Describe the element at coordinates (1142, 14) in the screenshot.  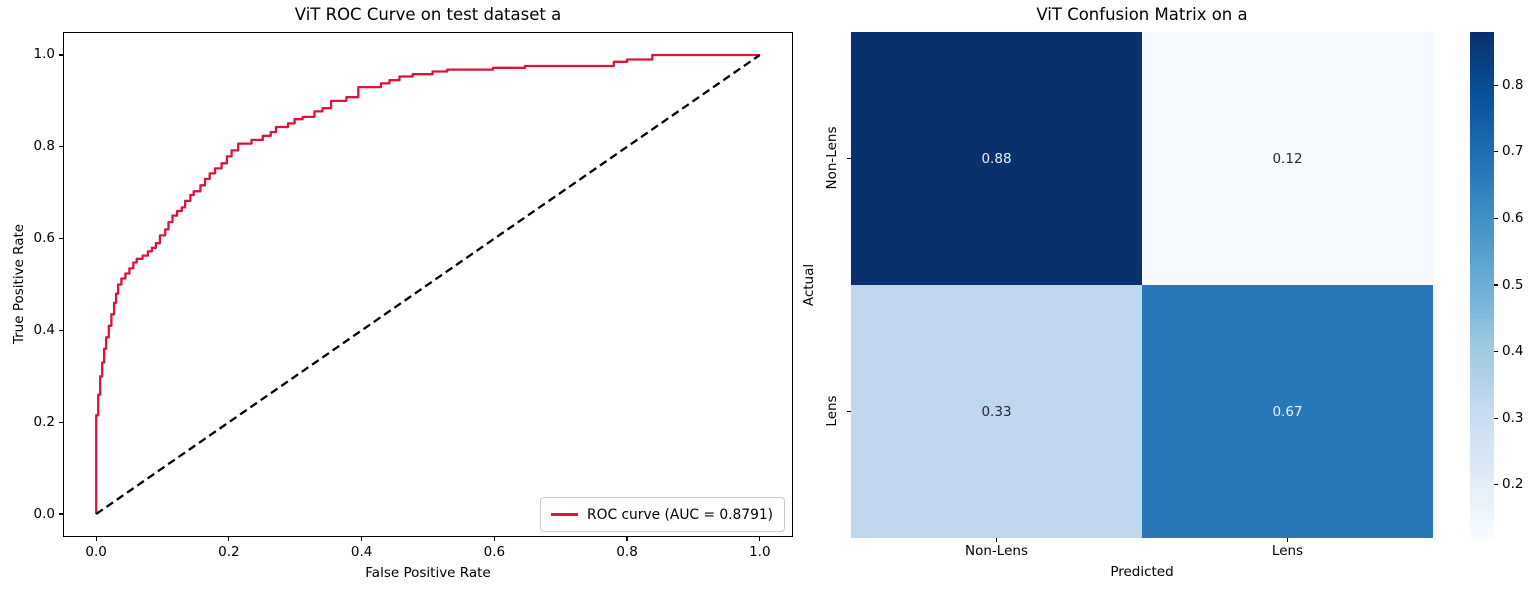
I see `confusion-matrix-title: ViT Confusion Matrix on a` at that location.